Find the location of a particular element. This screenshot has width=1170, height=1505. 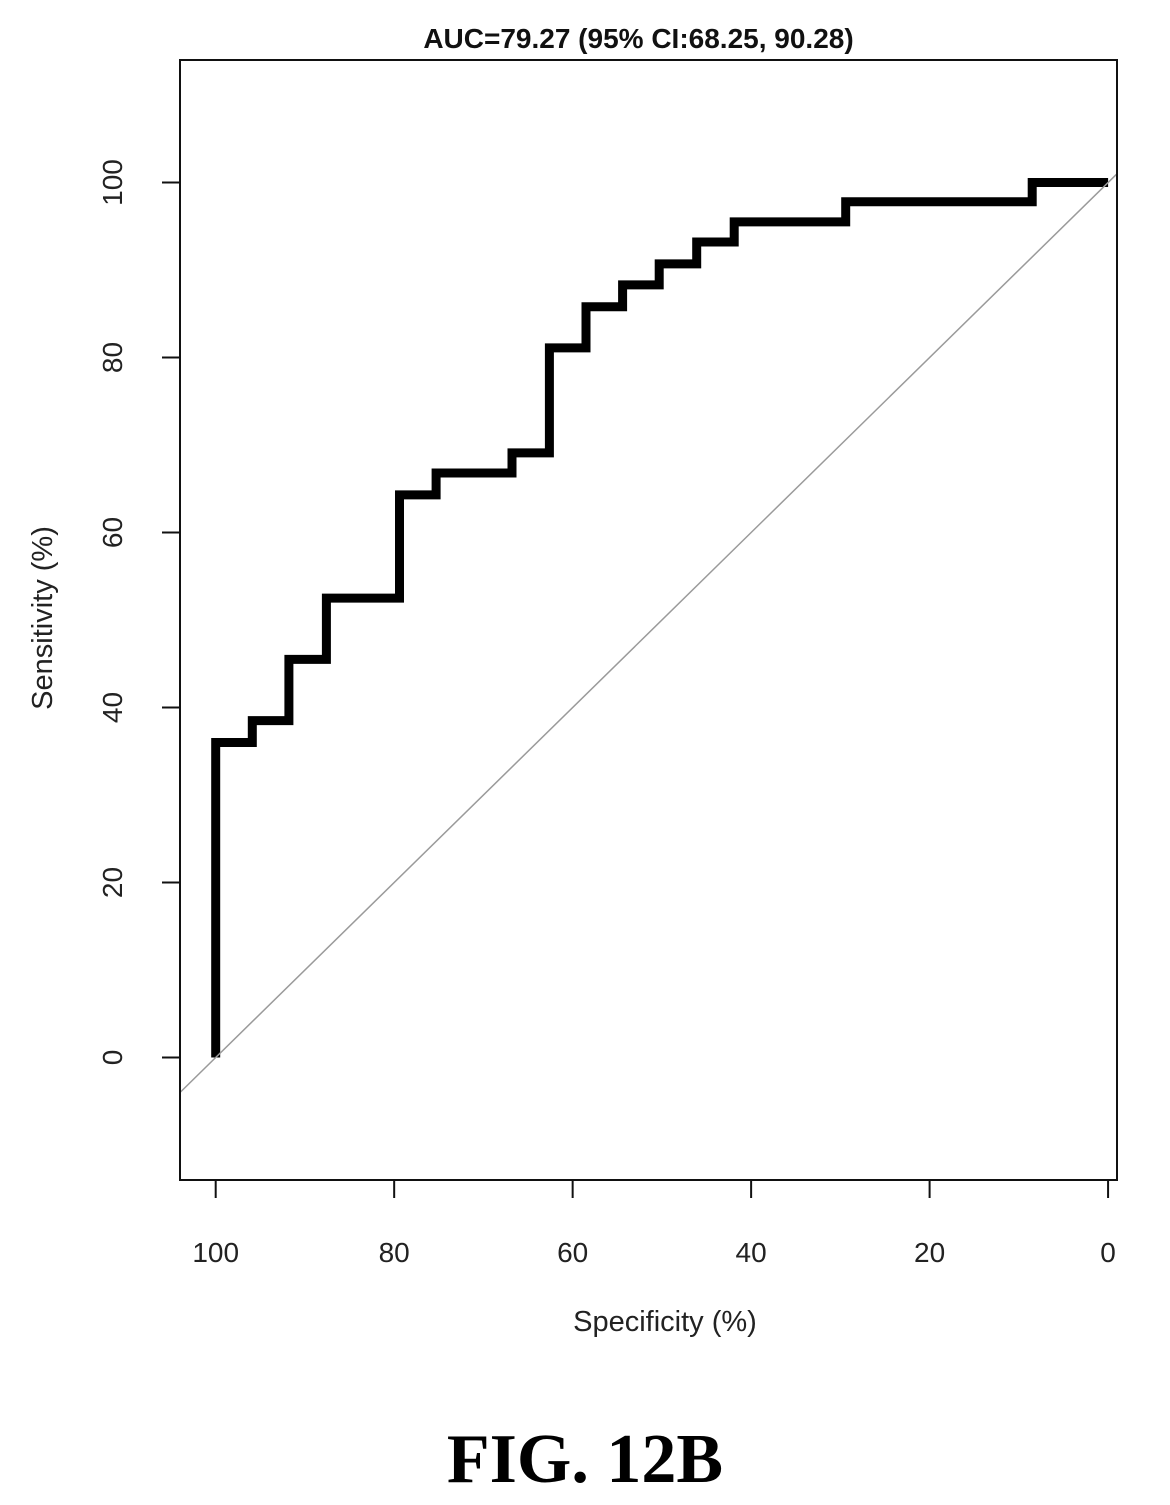

x-tick-label: 80 is located at coordinates (394, 1252).